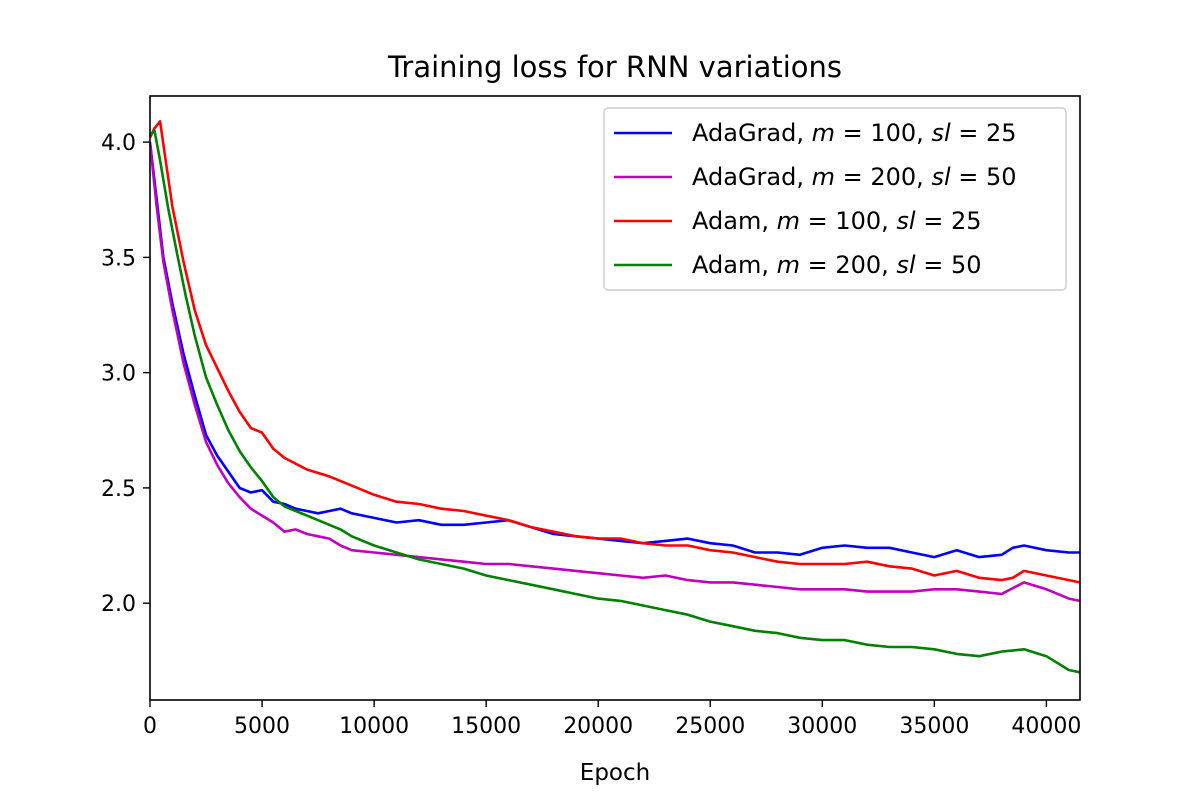 Image resolution: width=1200 pixels, height=800 pixels. Describe the element at coordinates (615, 773) in the screenshot. I see `x-axis-label: Epoch` at that location.